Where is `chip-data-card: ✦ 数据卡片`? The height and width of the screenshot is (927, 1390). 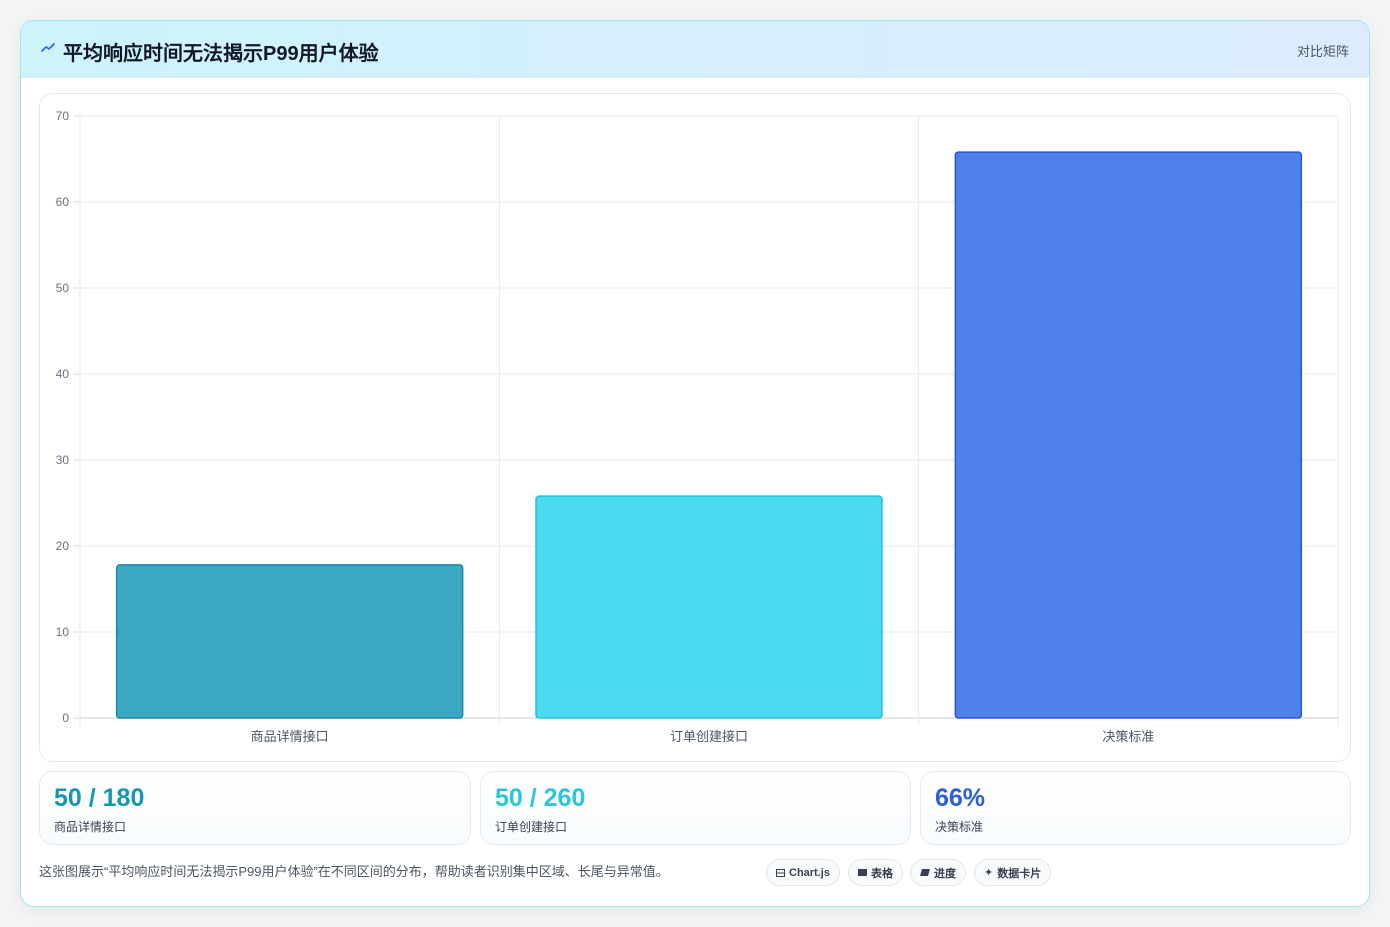 chip-data-card: ✦ 数据卡片 is located at coordinates (1013, 872).